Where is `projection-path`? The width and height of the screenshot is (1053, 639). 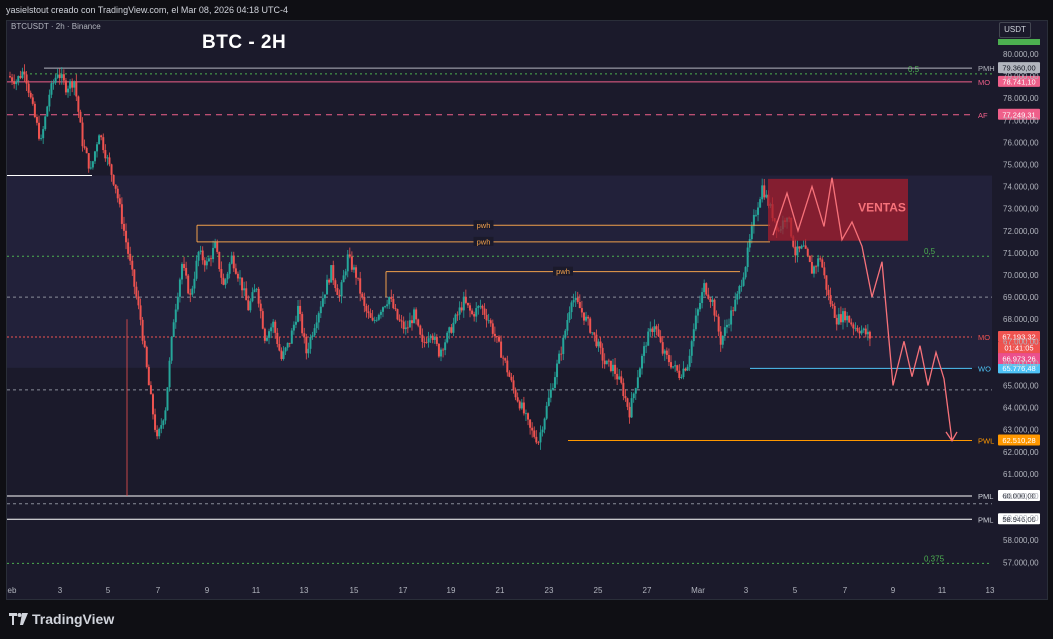
projection-path is located at coordinates (862, 309).